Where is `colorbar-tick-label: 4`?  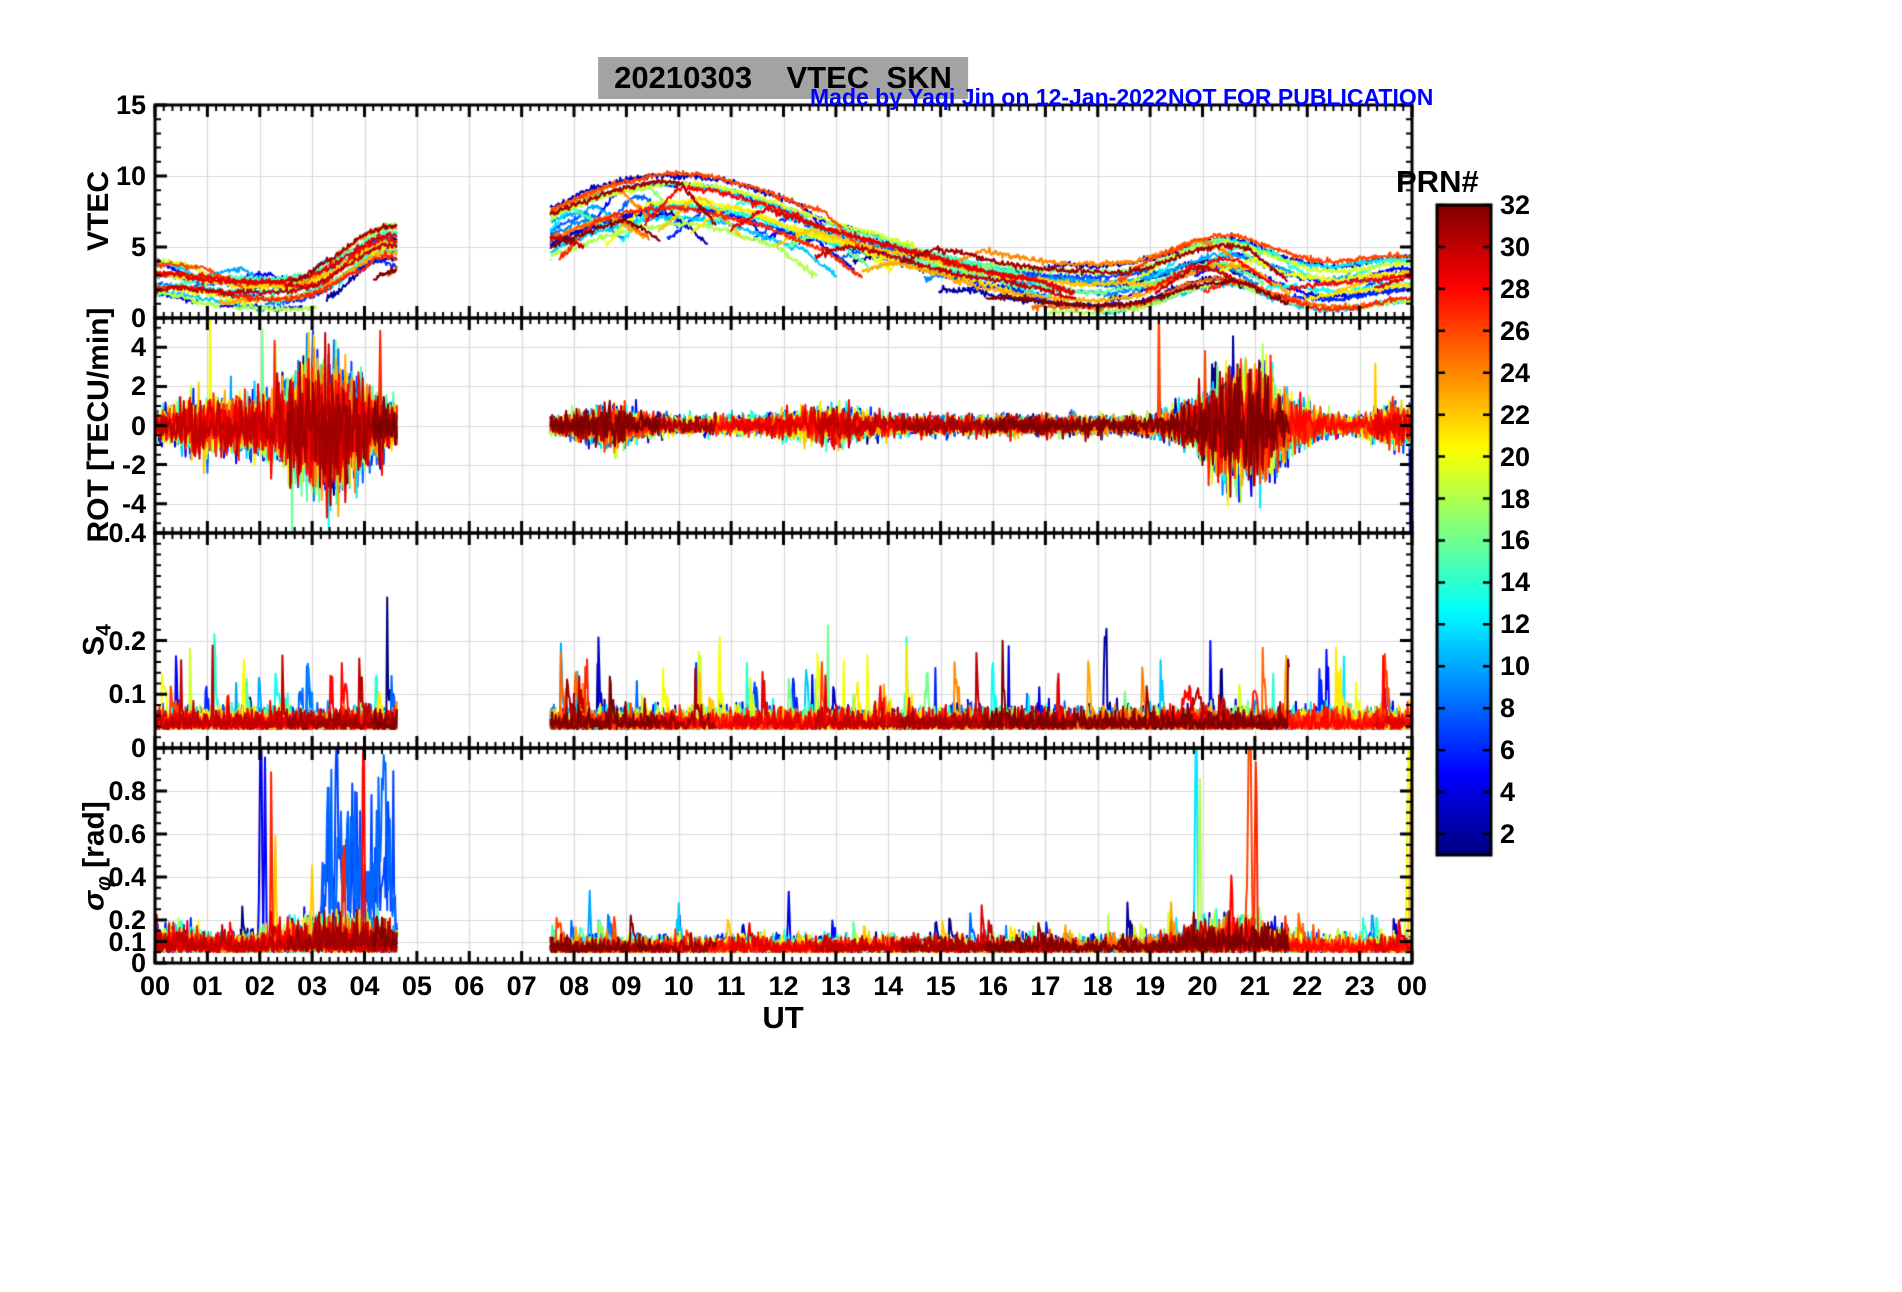
colorbar-tick-label: 4 is located at coordinates (1508, 792).